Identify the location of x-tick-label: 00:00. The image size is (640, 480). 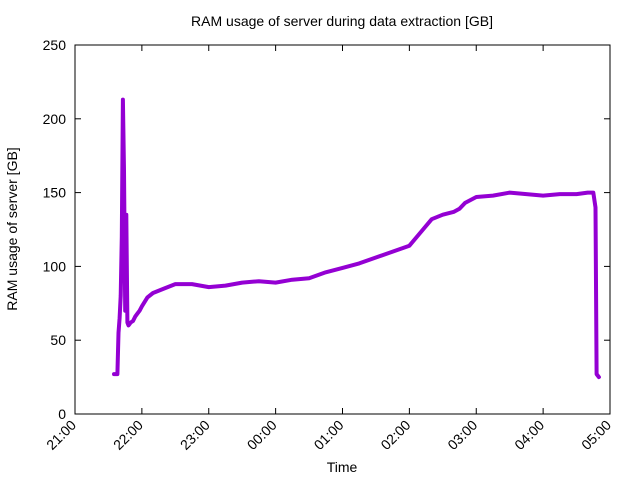
(262, 435).